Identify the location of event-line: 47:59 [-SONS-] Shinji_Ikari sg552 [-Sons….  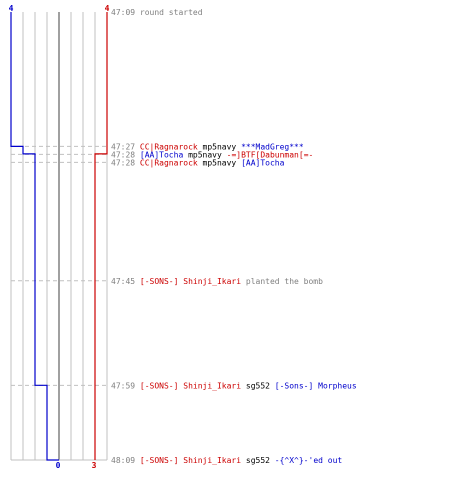
(234, 385).